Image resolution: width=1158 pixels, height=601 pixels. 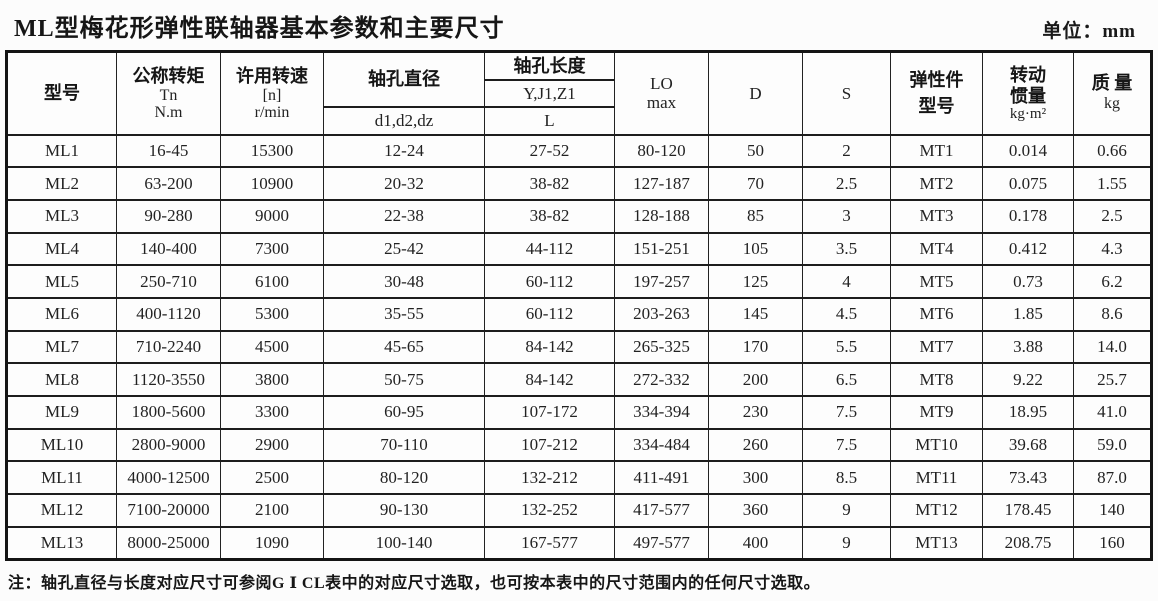 I want to click on cell-torque: 1800-5600, so click(x=168, y=412).